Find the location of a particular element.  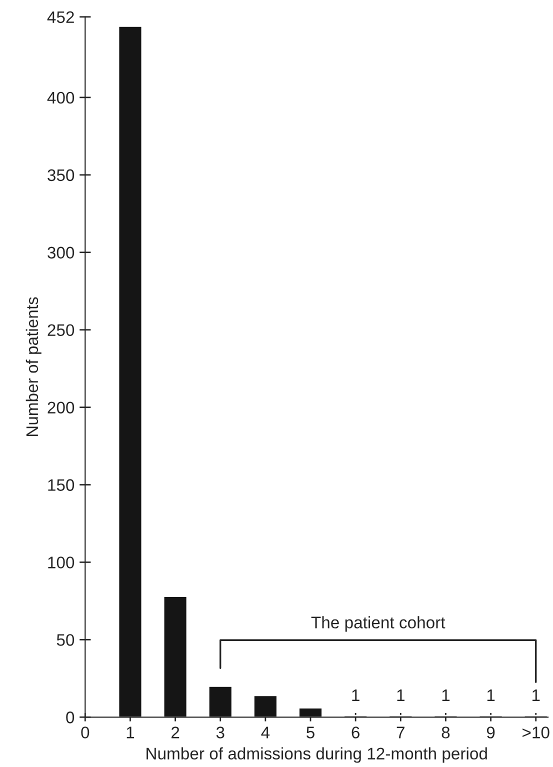

x-tick-label: 7 is located at coordinates (400, 732).